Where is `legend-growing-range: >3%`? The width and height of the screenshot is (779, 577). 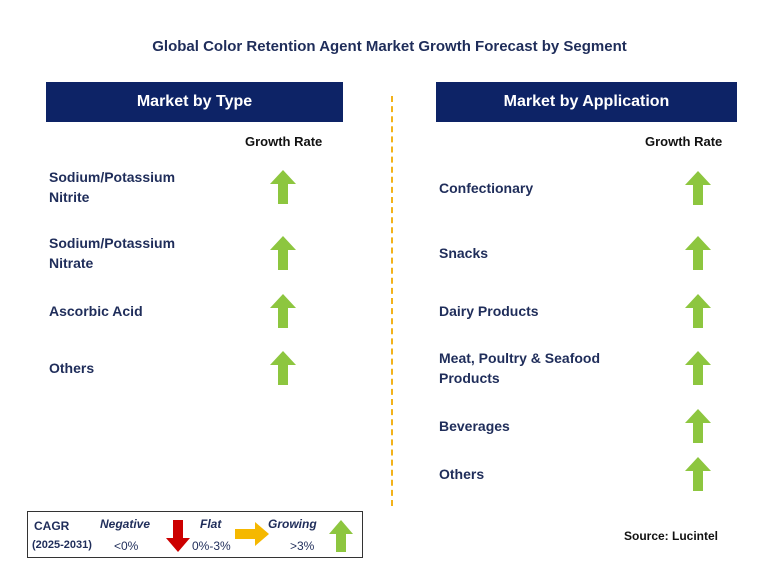
legend-growing-range: >3% is located at coordinates (302, 546).